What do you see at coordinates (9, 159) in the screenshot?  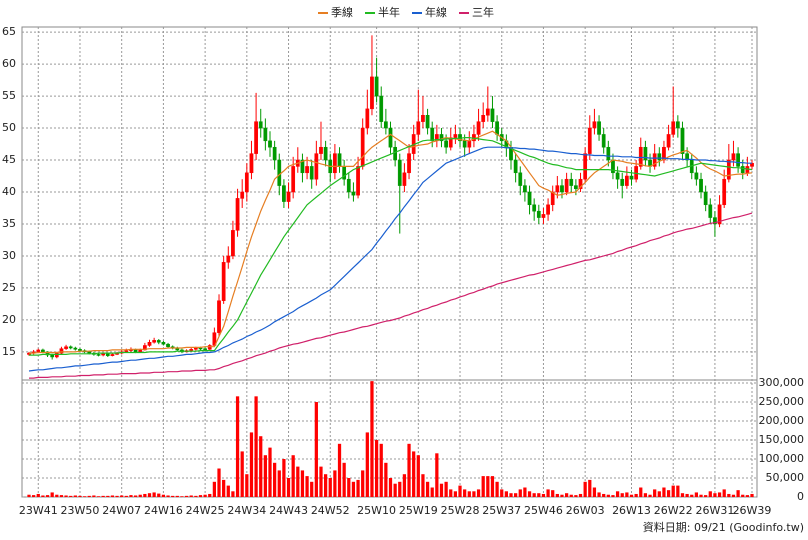 I see `y-tick-label: 45` at bounding box center [9, 159].